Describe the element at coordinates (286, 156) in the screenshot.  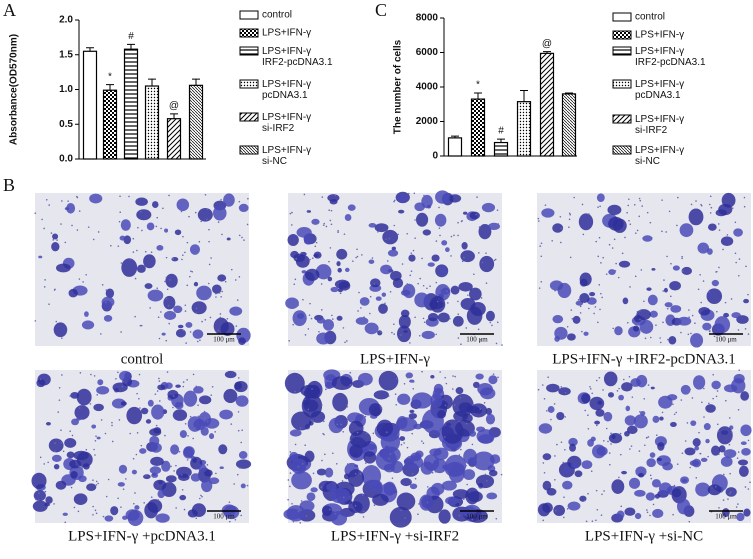
I see `legend-label: LPS+IFN-γ si-NC` at that location.